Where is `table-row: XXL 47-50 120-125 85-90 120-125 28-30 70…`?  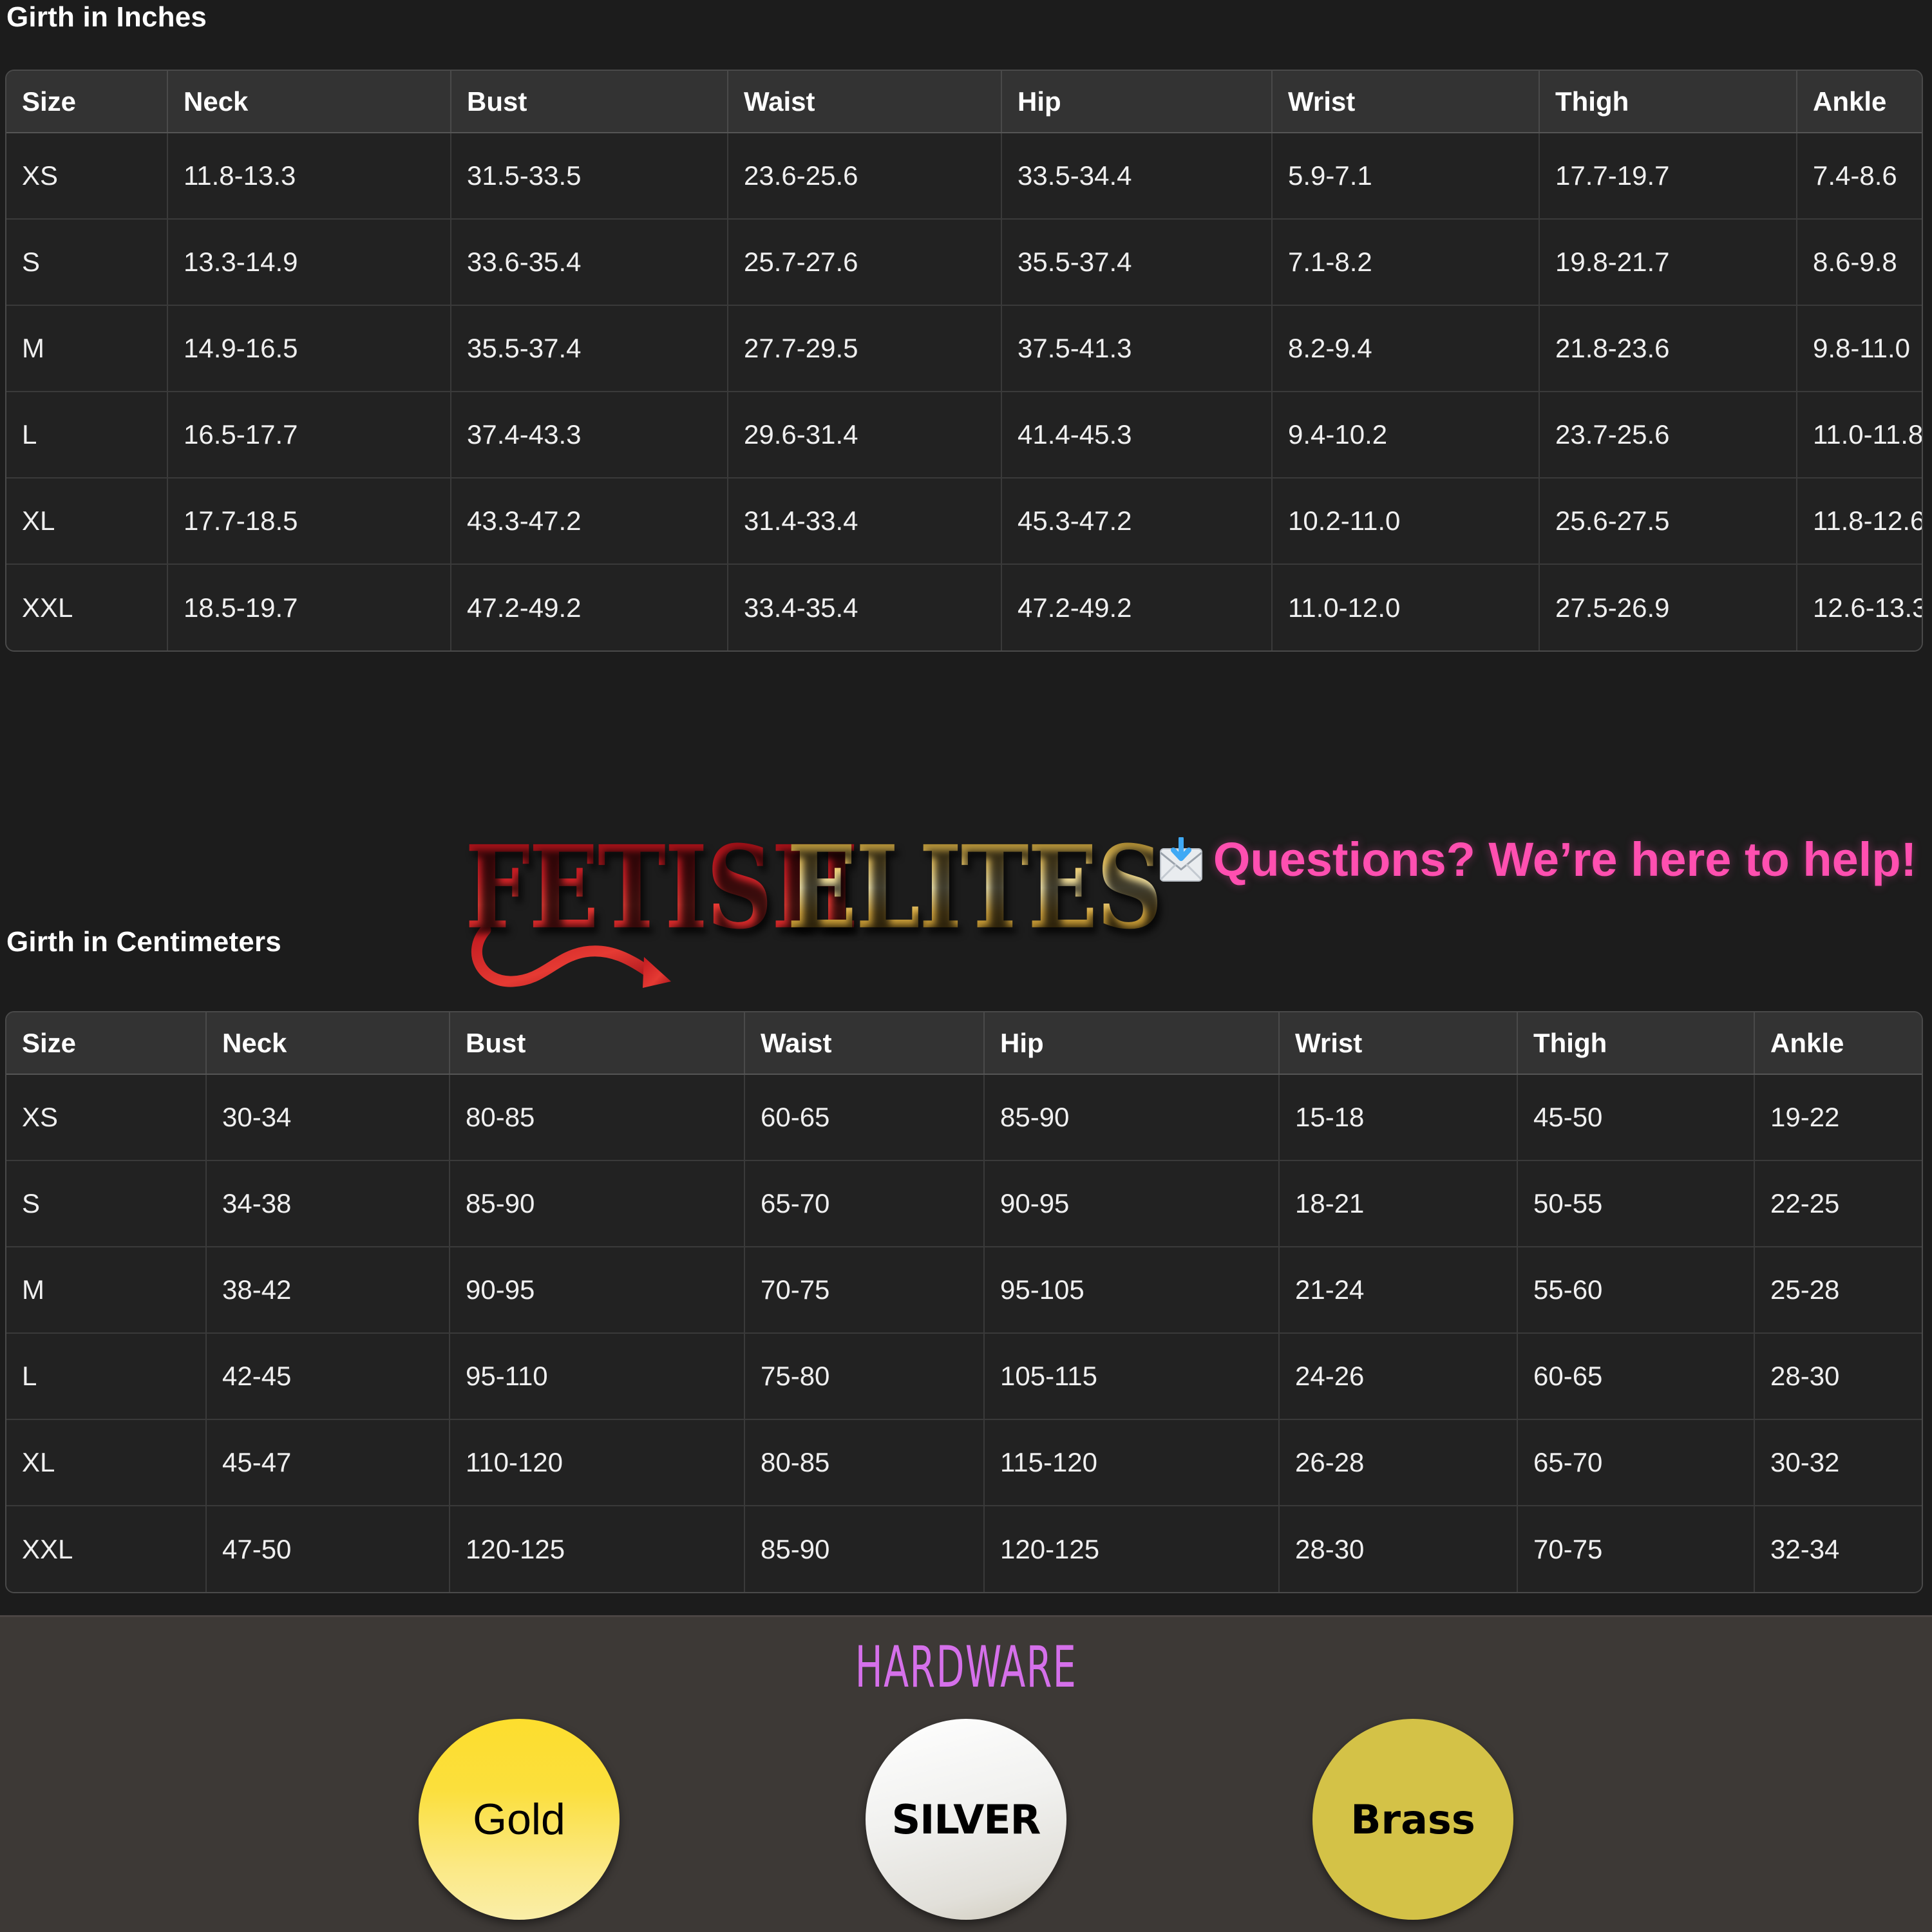 table-row: XXL 47-50 120-125 85-90 120-125 28-30 70… is located at coordinates (964, 1548).